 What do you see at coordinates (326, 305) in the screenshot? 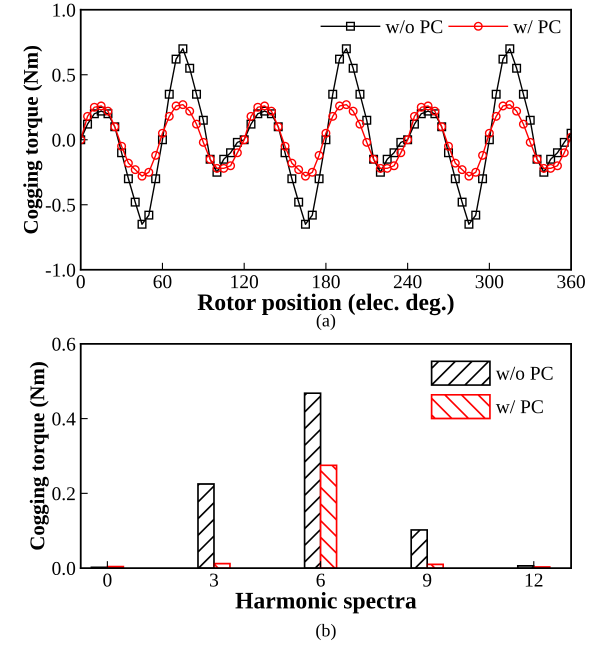
I see `x-axis-title: Rotor position (elec. deg.)` at bounding box center [326, 305].